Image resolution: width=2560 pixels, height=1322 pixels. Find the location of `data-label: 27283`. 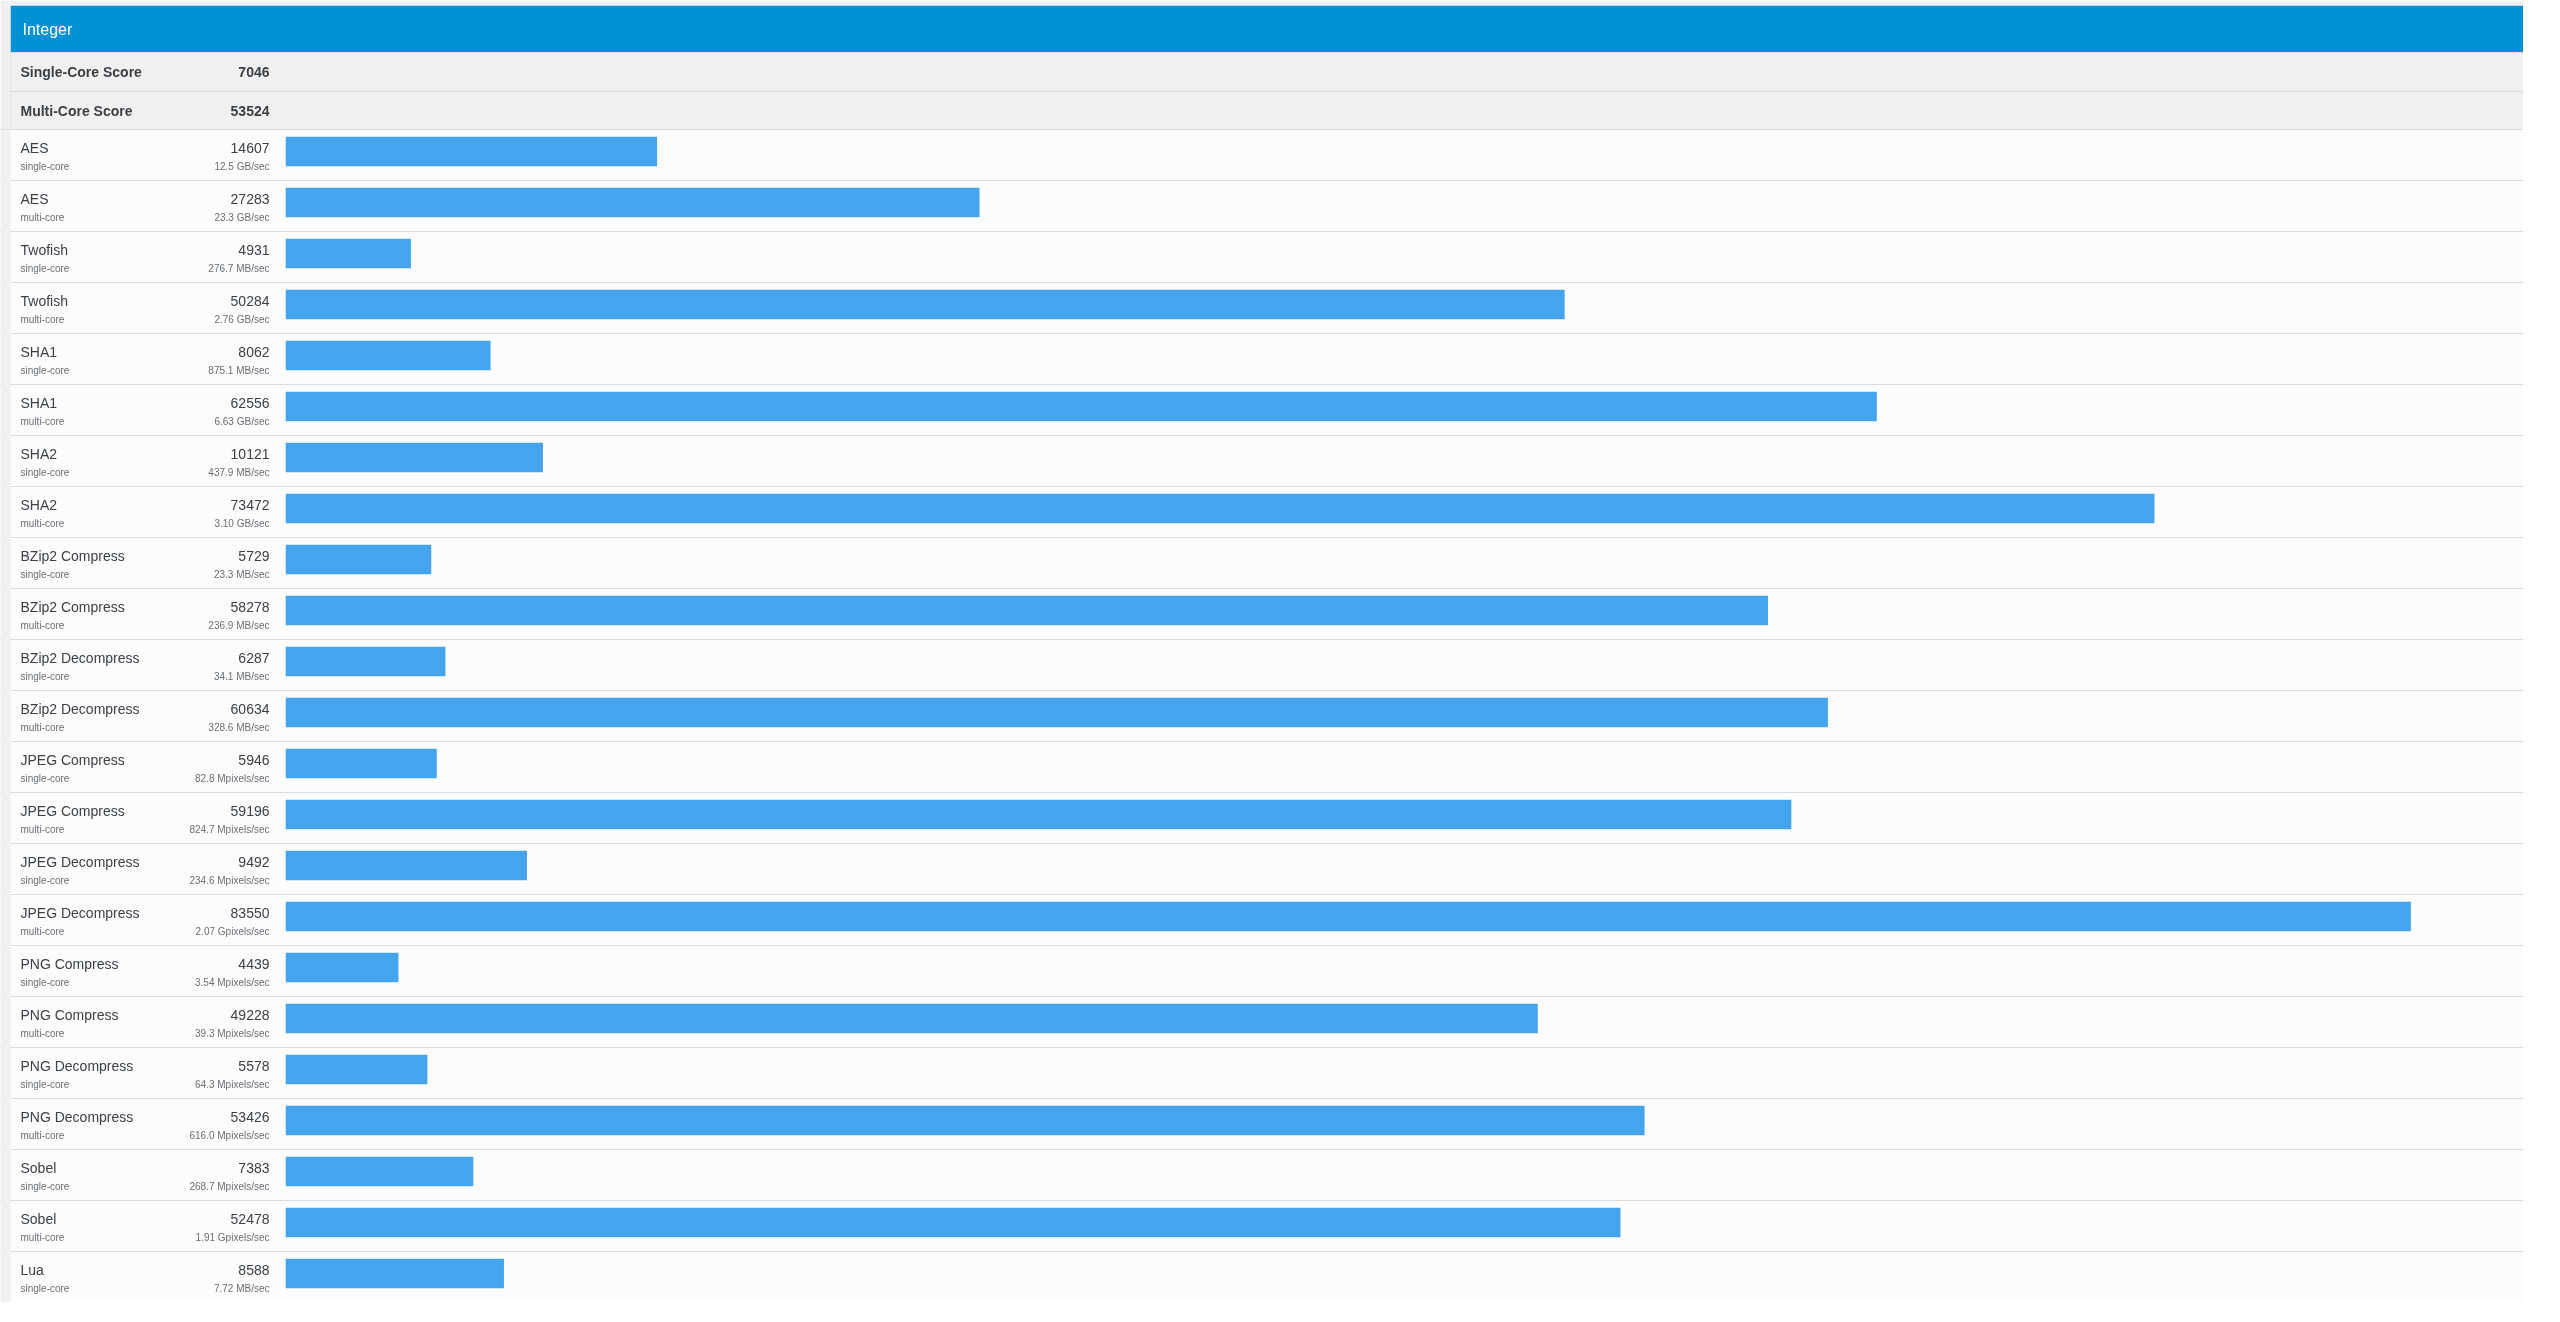

data-label: 27283 is located at coordinates (250, 198).